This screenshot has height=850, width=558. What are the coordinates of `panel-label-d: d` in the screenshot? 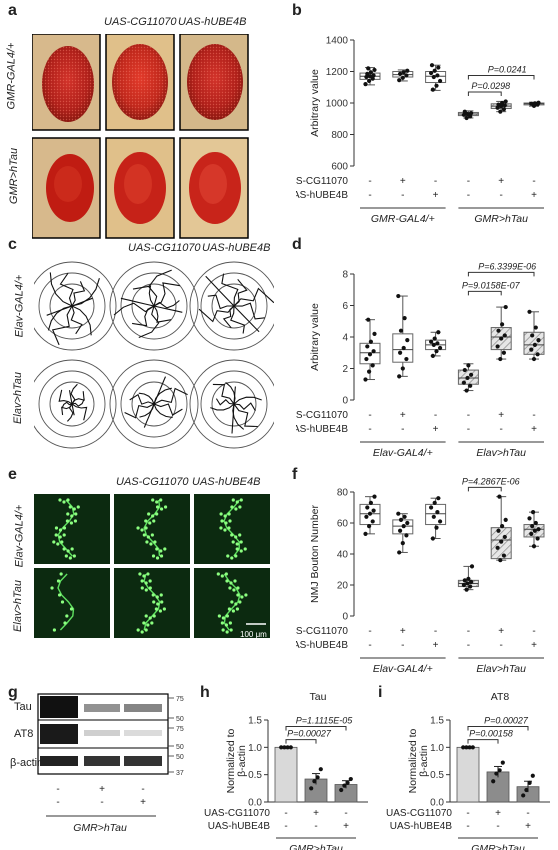 It's located at (297, 244).